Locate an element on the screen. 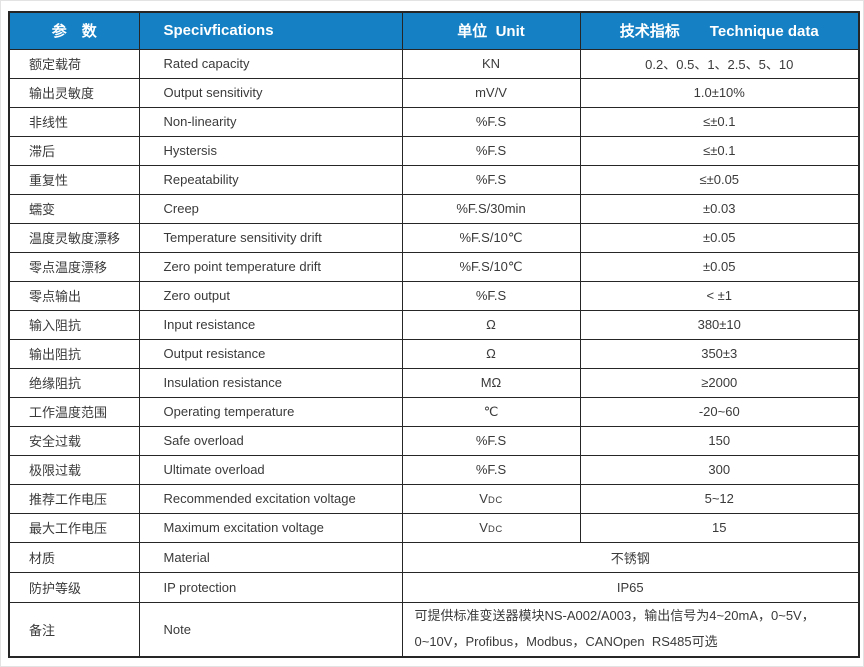  technique-data-cell: ≥2000 is located at coordinates (719, 382).